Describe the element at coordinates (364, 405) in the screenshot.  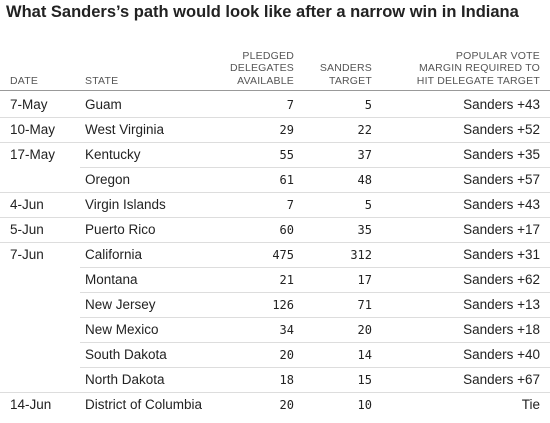
I see `cell-sanders-target: 10` at that location.